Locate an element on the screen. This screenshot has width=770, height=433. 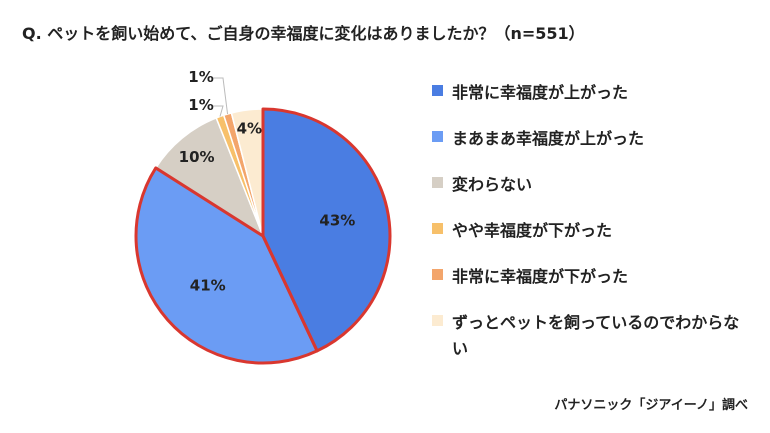
legend-label: 非常に幸福度が下がった is located at coordinates (540, 276).